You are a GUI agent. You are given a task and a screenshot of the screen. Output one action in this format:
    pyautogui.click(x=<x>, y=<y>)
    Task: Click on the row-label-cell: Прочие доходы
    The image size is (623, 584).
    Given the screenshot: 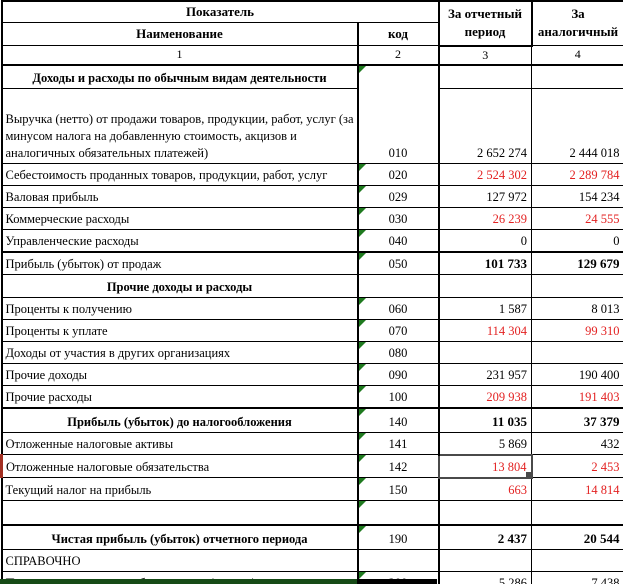 What is the action you would take?
    pyautogui.click(x=179, y=374)
    